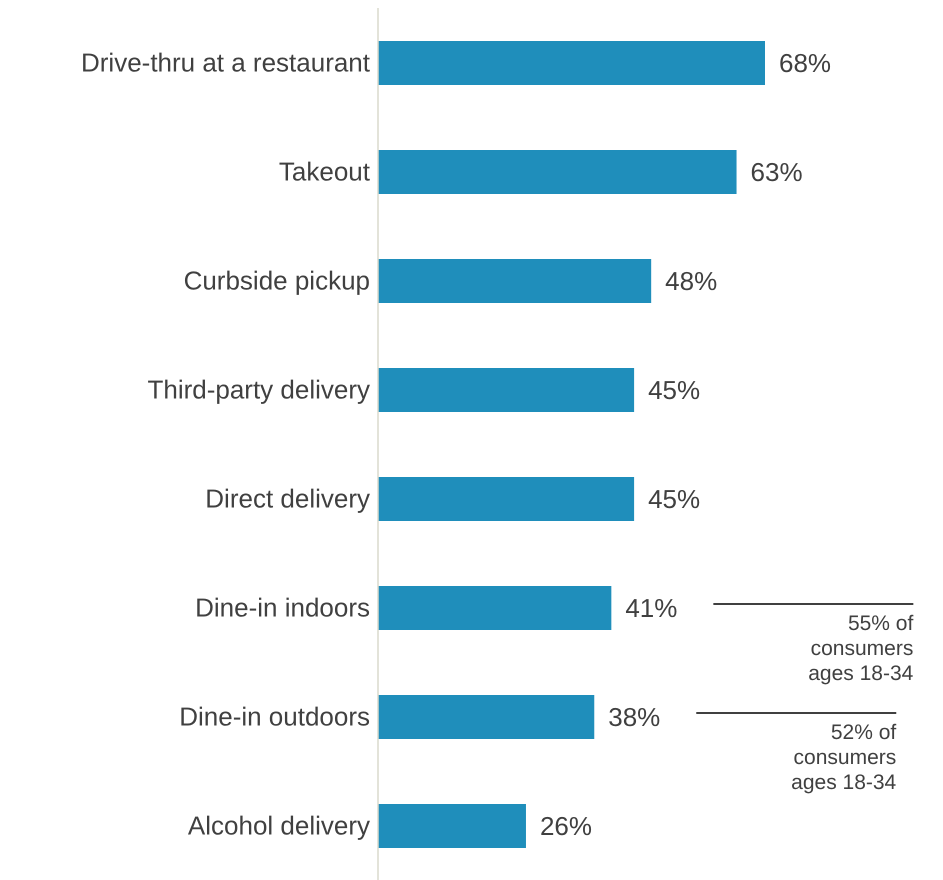 The height and width of the screenshot is (880, 943). What do you see at coordinates (225, 63) in the screenshot?
I see `y-tick-label: Drive-thru at a restaurant` at bounding box center [225, 63].